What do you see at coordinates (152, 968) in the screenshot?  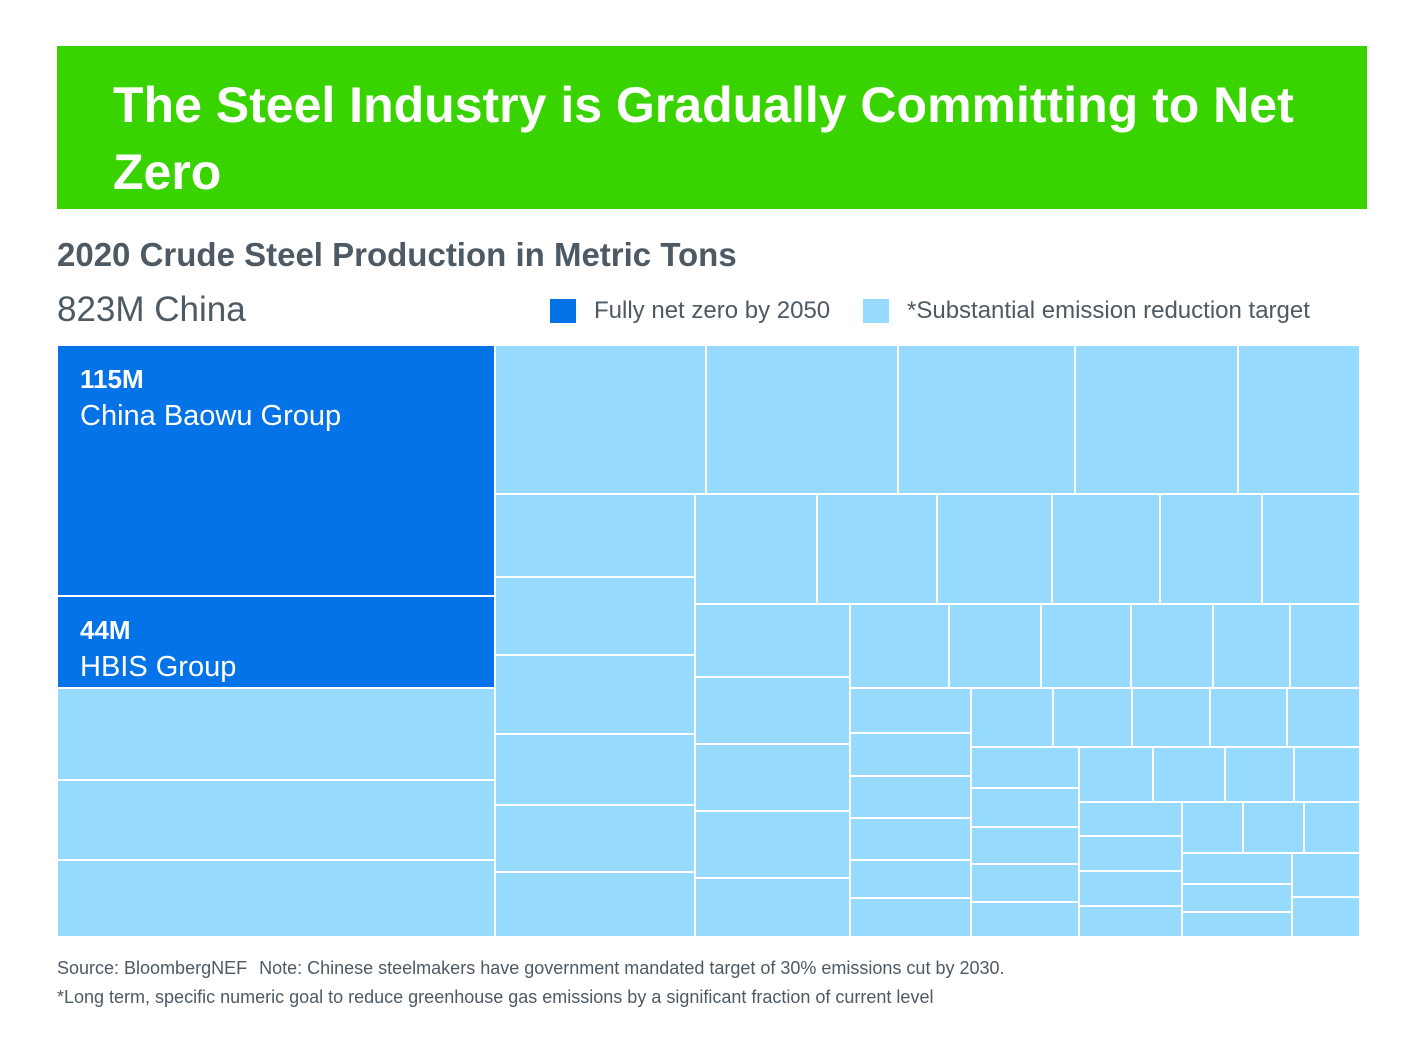 I see `source-text: Source: BloombergNEF` at bounding box center [152, 968].